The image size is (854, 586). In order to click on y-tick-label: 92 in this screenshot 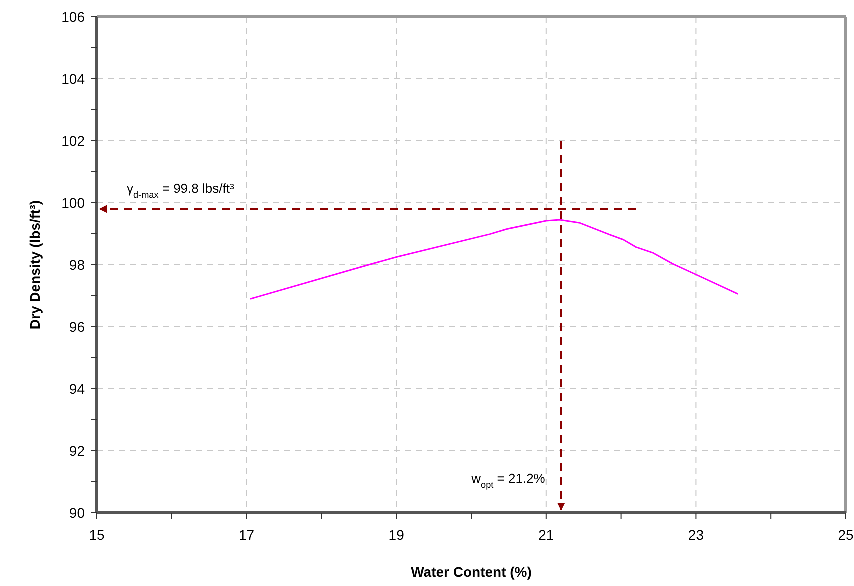, I will do `click(77, 451)`.